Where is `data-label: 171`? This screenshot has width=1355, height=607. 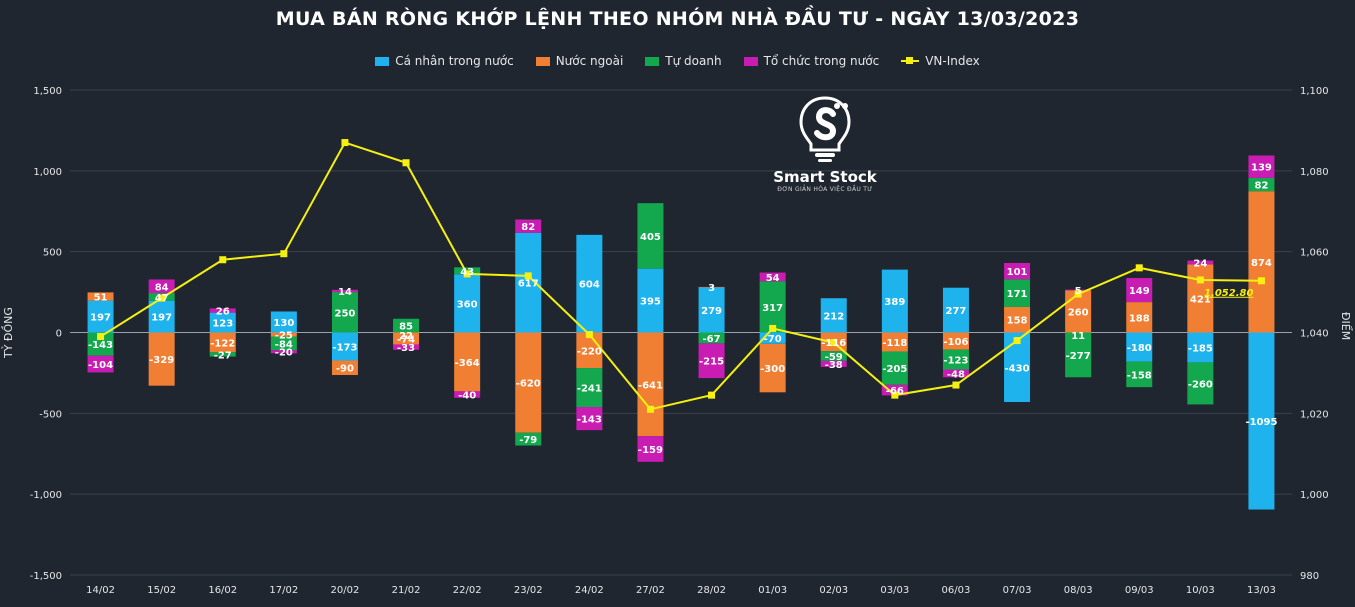 data-label: 171 is located at coordinates (1017, 294).